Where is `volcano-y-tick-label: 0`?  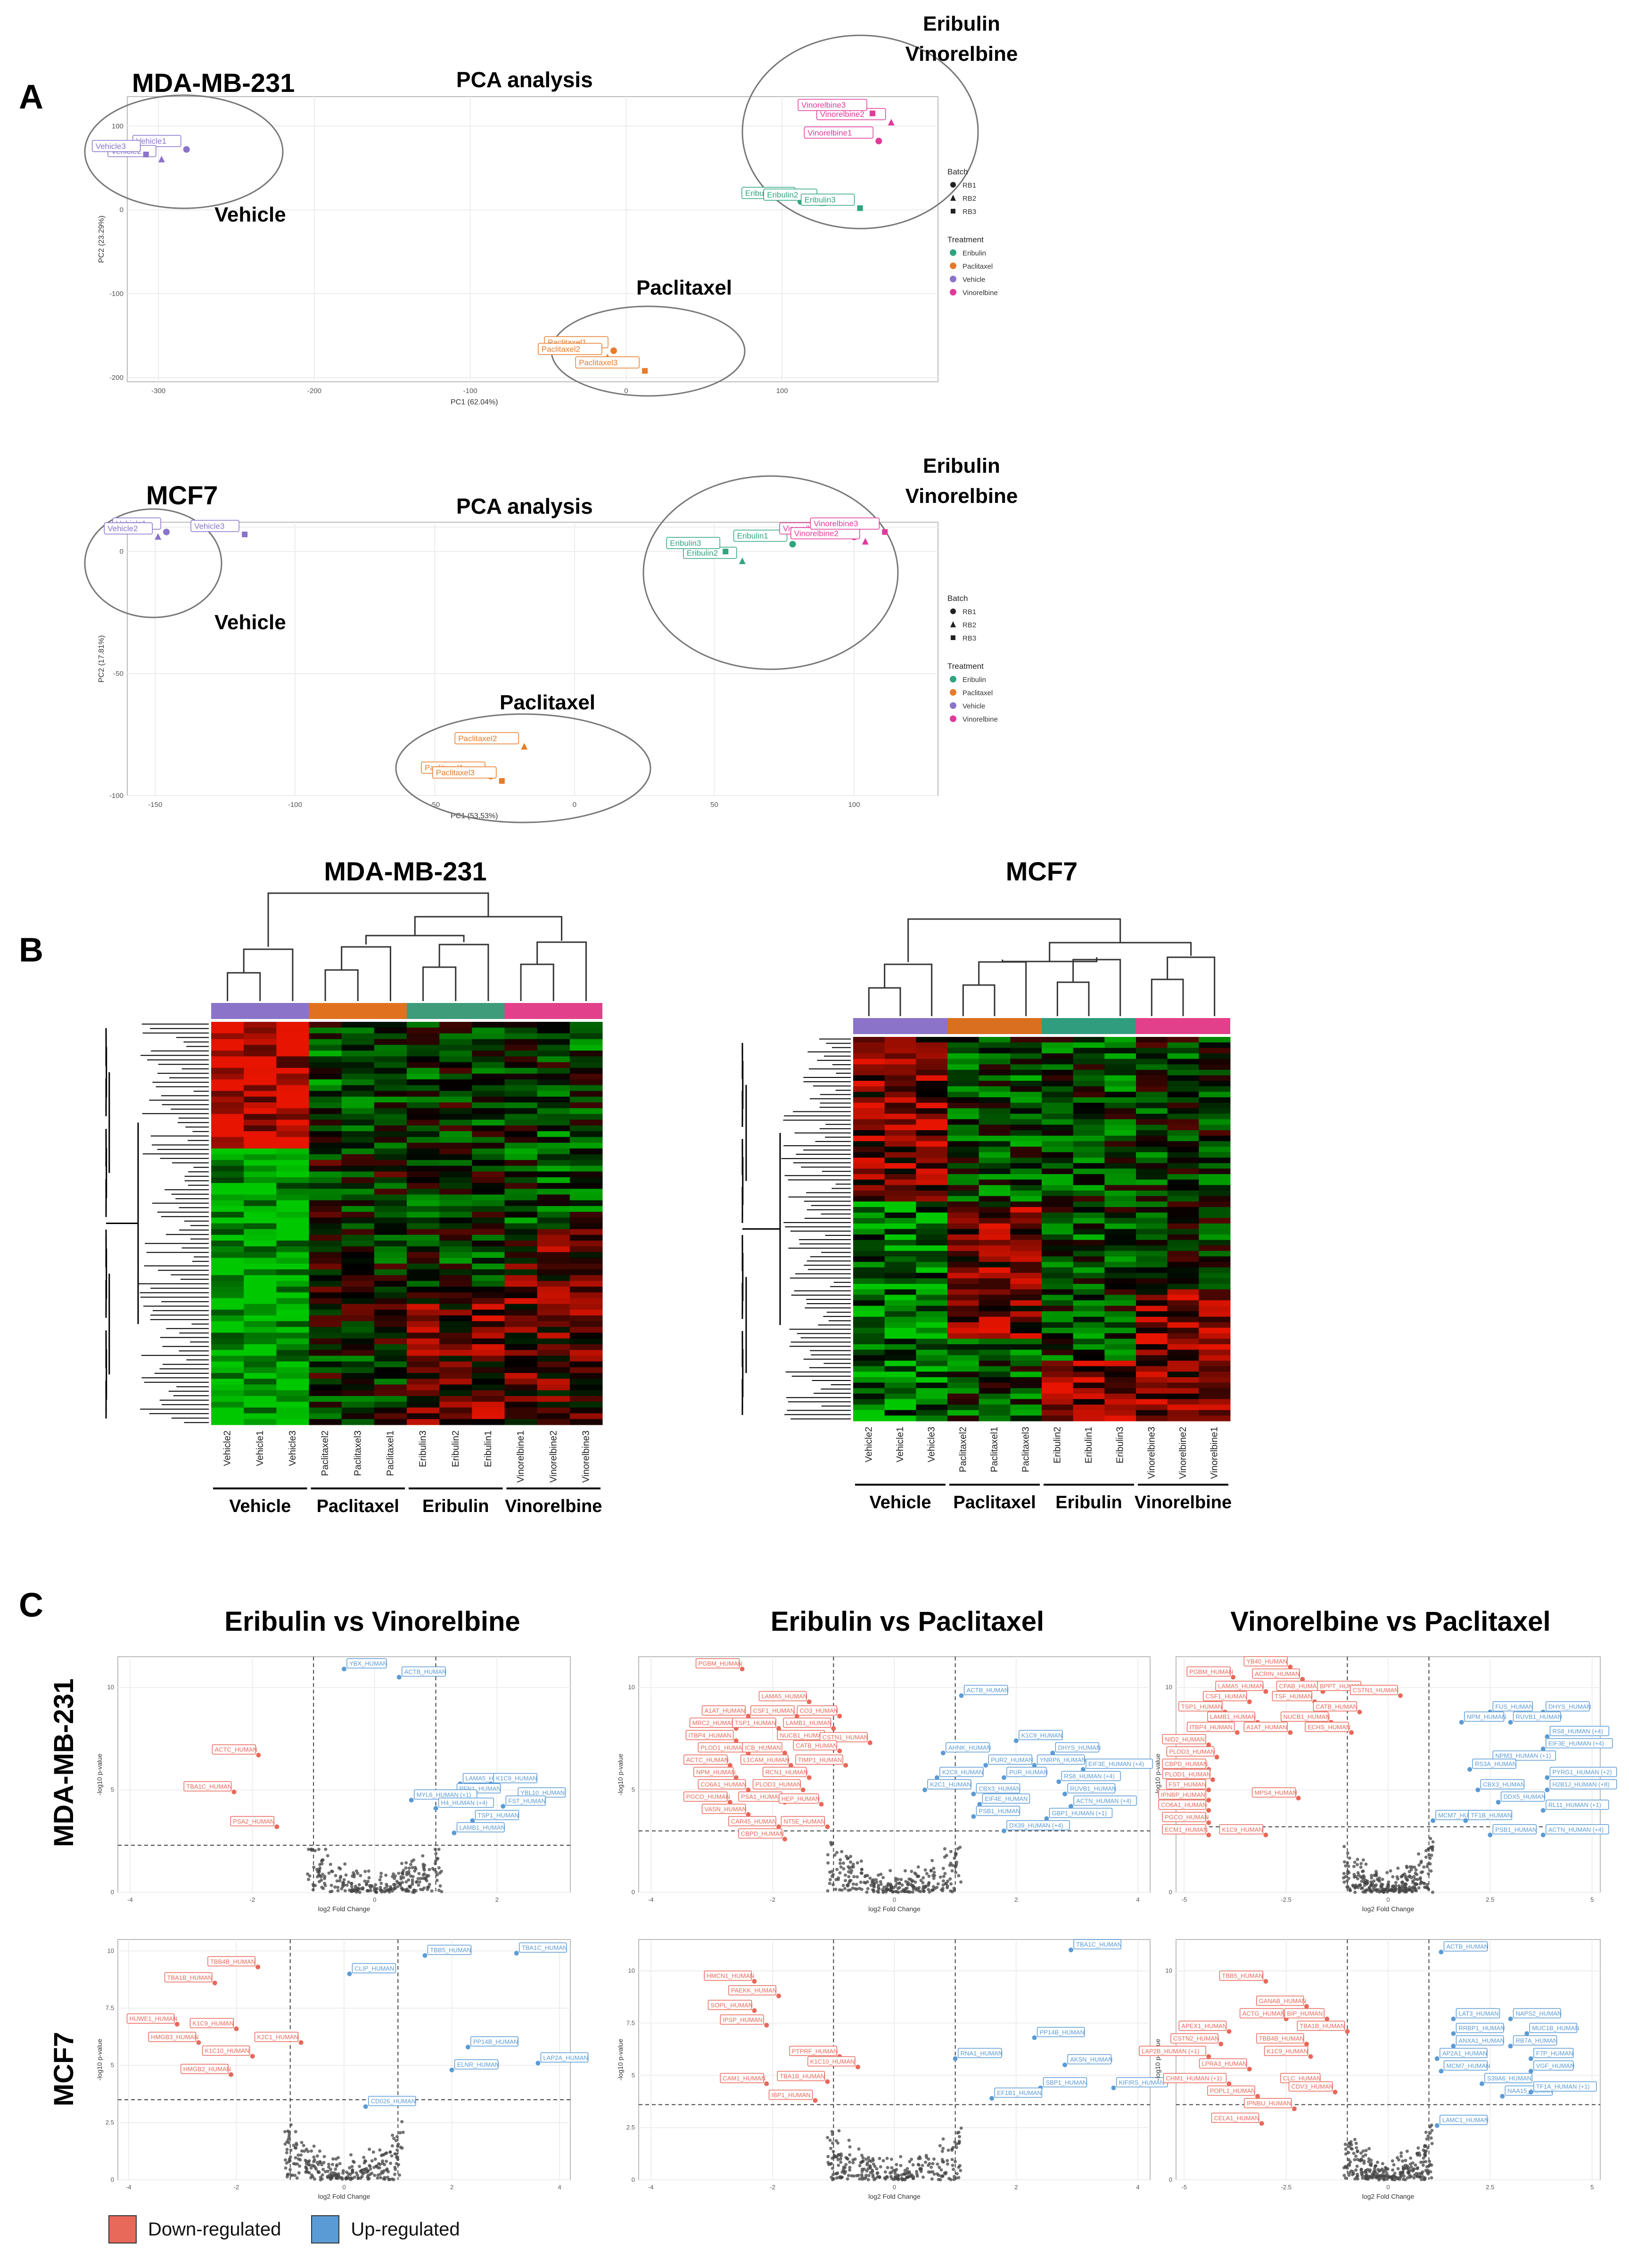 volcano-y-tick-label: 0 is located at coordinates (1170, 1892).